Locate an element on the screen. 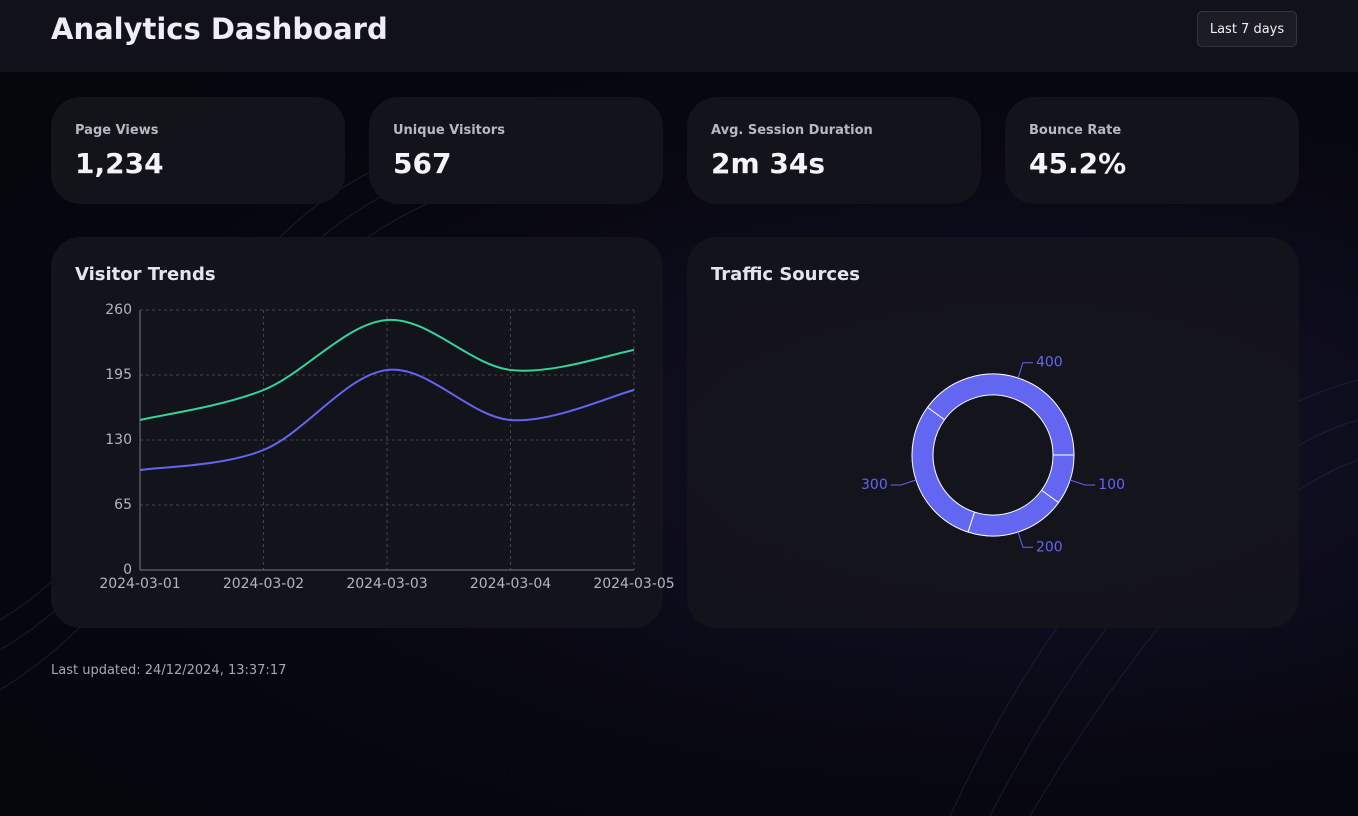 This screenshot has height=816, width=1358. y-tick-label: 65 is located at coordinates (123, 505).